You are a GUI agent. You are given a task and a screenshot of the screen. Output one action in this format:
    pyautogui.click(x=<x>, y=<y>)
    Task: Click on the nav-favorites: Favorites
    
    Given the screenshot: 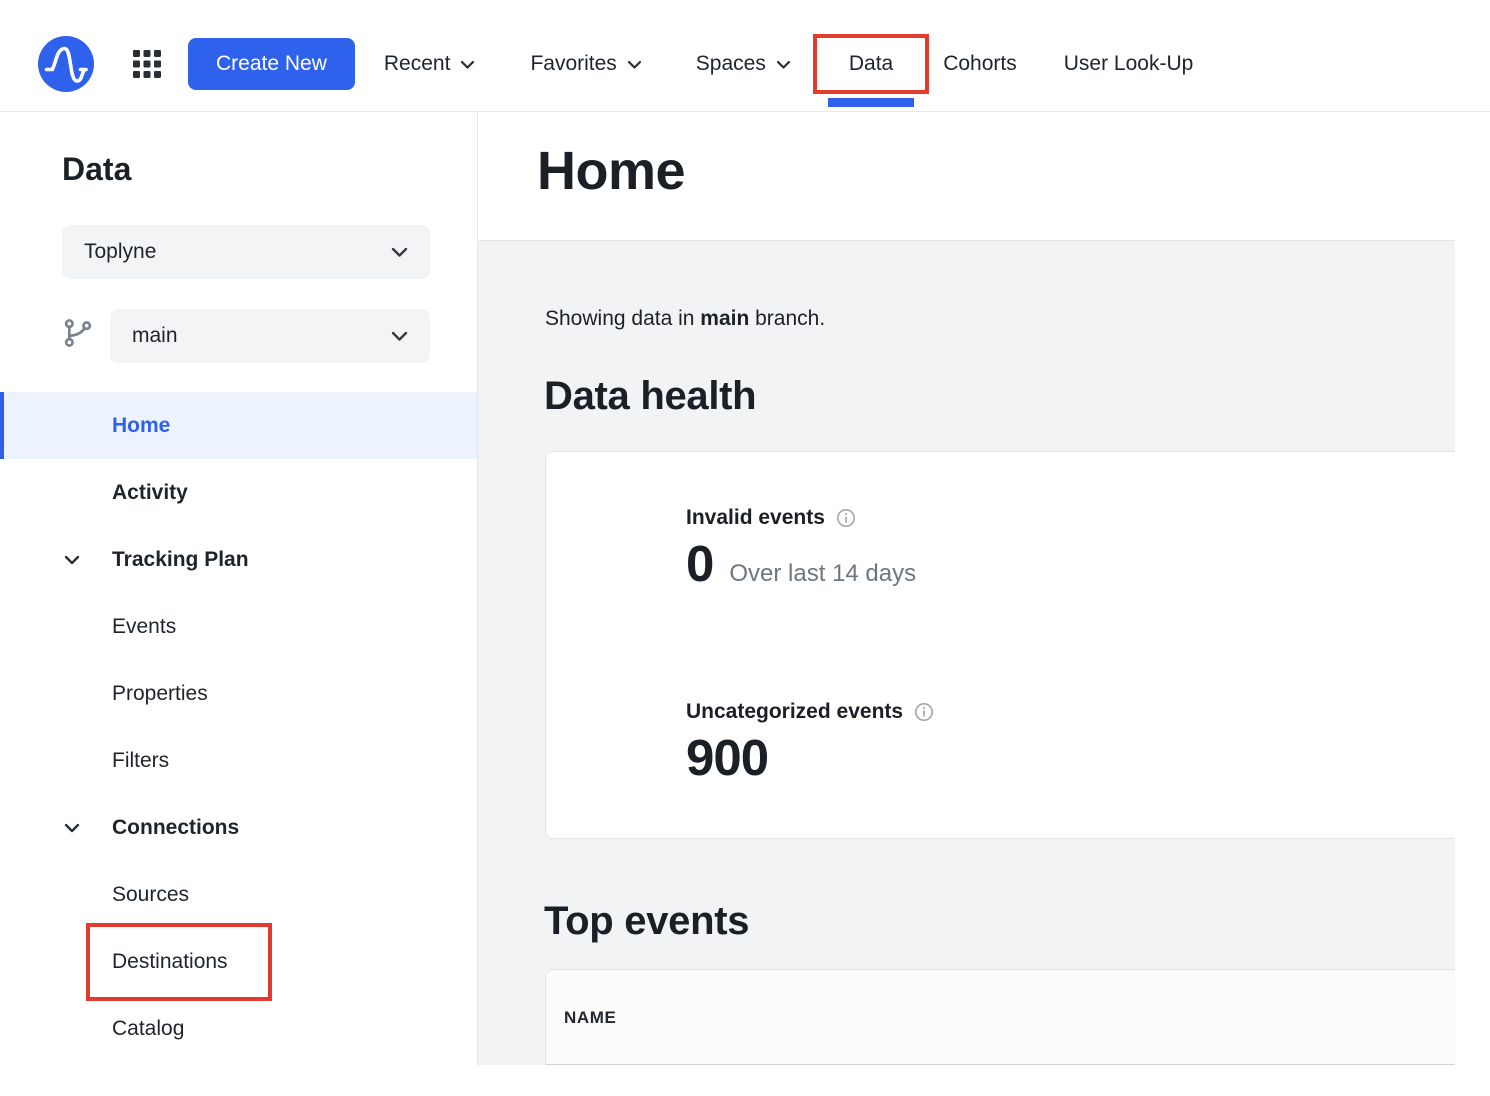 What is the action you would take?
    pyautogui.click(x=585, y=64)
    